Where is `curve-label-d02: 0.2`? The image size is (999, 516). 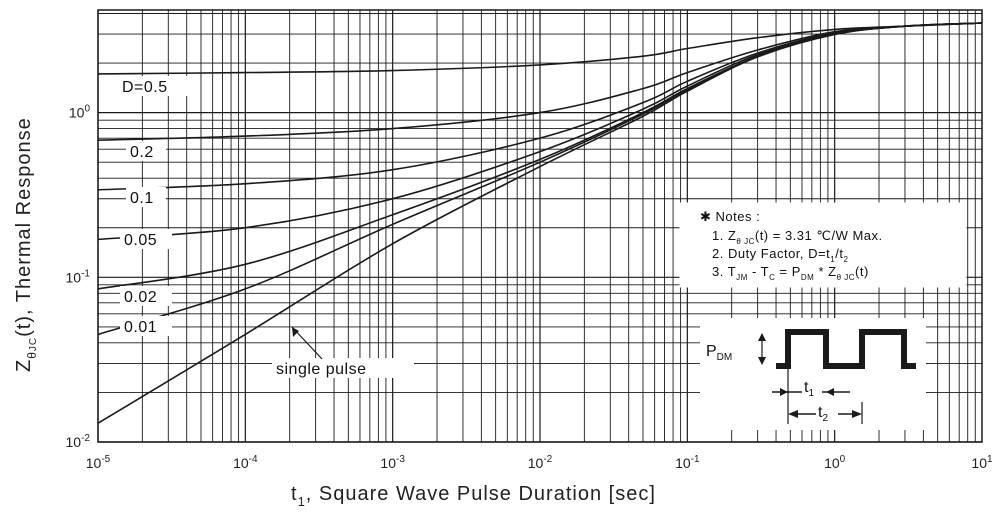 curve-label-d02: 0.2 is located at coordinates (142, 152).